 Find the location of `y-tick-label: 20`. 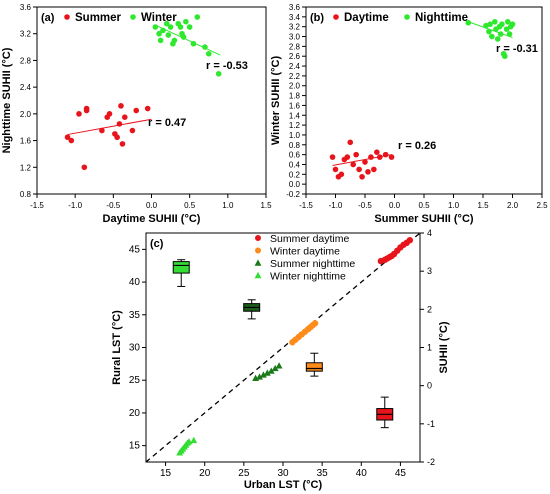

y-tick-label: 20 is located at coordinates (135, 413).